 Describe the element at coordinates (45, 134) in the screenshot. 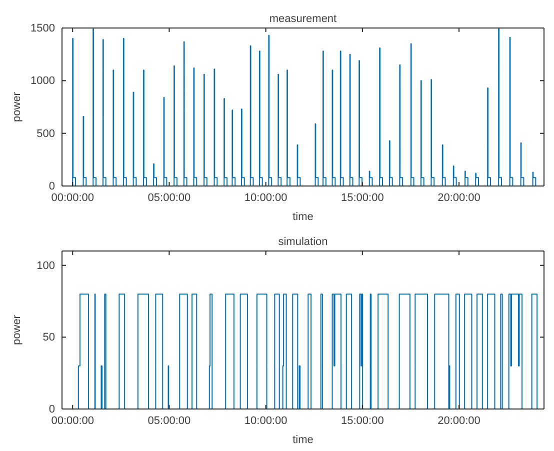

I see `y-tick-label: 500` at that location.